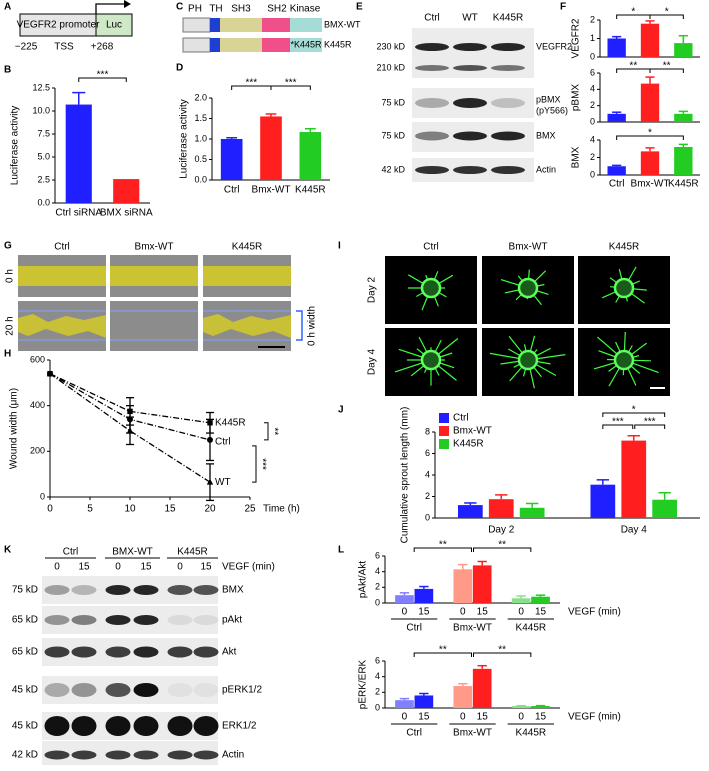 Image resolution: width=709 pixels, height=771 pixels. What do you see at coordinates (444, 444) in the screenshot?
I see `legend-swatch` at bounding box center [444, 444].